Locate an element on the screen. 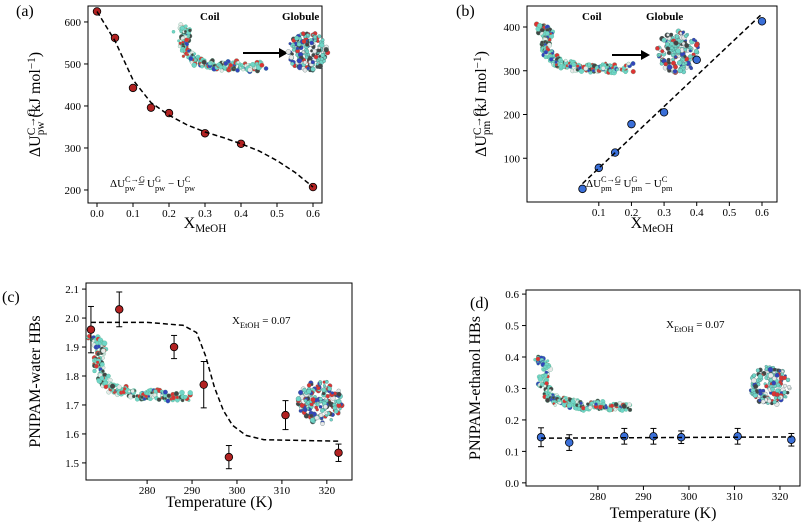 Image resolution: width=810 pixels, height=527 pixels. y-axis-label: (kJ mol is located at coordinates (481, 94).